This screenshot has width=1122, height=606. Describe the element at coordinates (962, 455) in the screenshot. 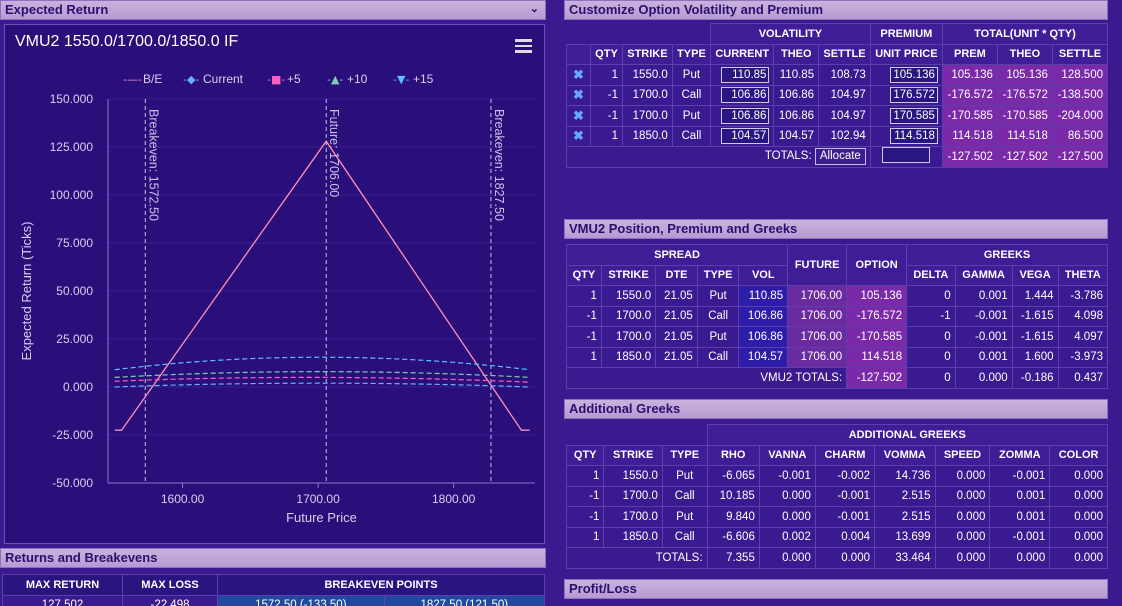

I see `additional-col-7: SPEED` at that location.